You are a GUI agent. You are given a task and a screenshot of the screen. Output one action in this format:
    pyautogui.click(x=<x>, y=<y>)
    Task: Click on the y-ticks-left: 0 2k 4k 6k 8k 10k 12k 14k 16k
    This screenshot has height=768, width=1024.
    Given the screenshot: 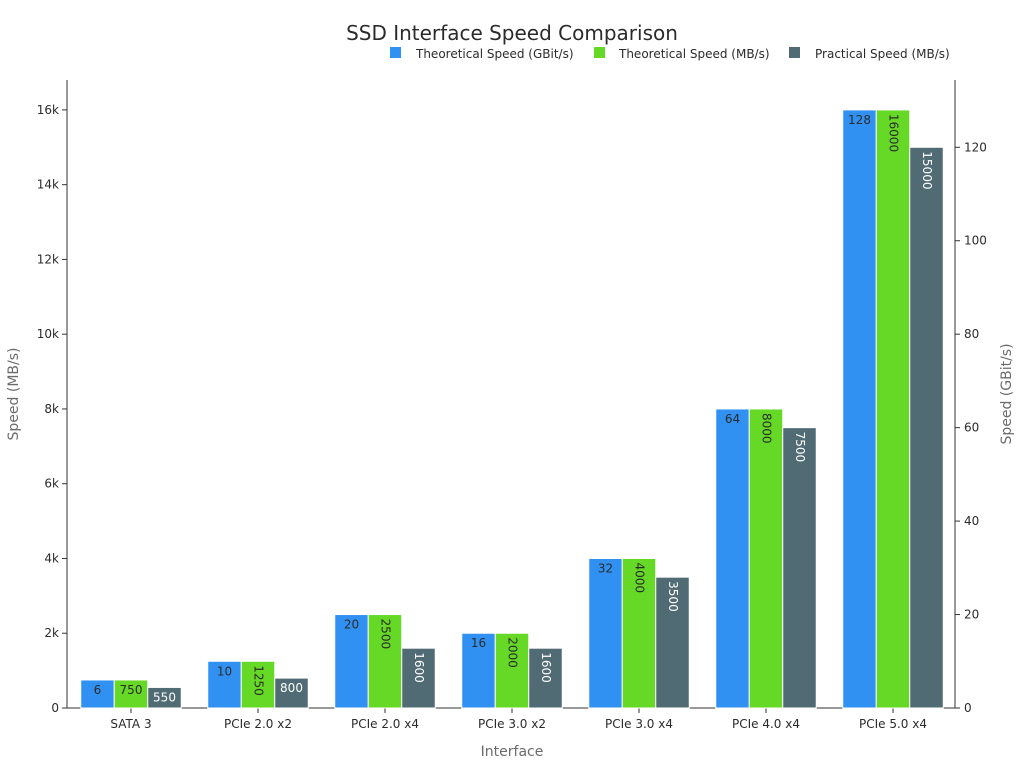 What is the action you would take?
    pyautogui.click(x=52, y=409)
    